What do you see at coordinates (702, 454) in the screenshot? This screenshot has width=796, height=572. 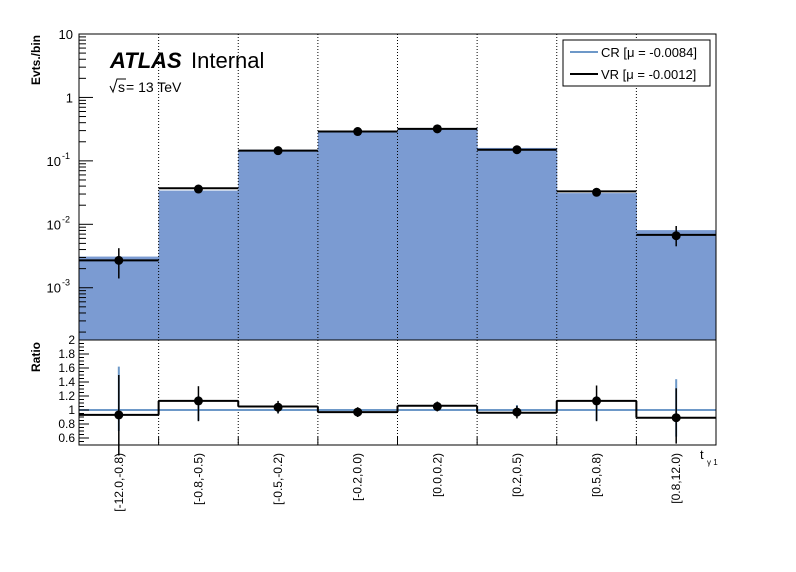 I see `x-axis-label-main: t` at bounding box center [702, 454].